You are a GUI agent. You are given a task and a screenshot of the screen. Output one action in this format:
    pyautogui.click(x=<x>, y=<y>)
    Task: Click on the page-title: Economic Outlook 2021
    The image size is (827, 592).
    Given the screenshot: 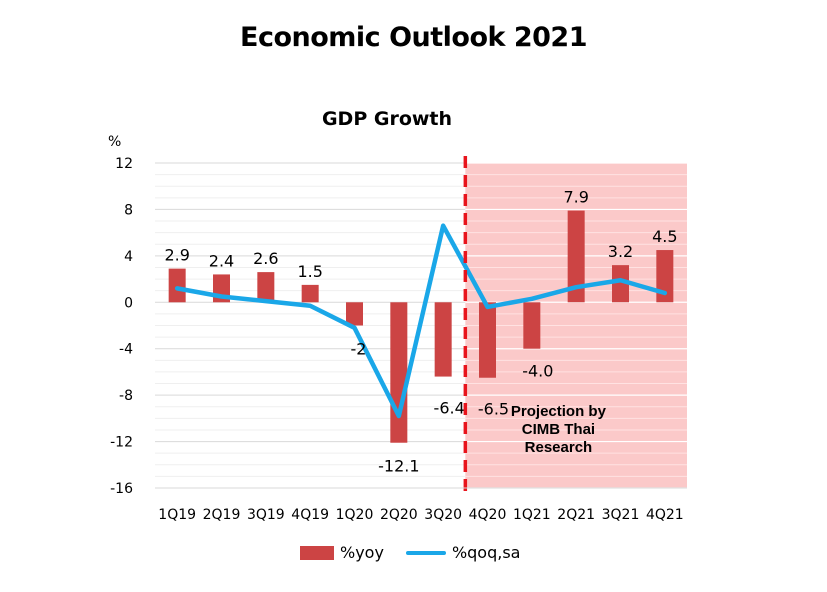 What is the action you would take?
    pyautogui.click(x=414, y=37)
    